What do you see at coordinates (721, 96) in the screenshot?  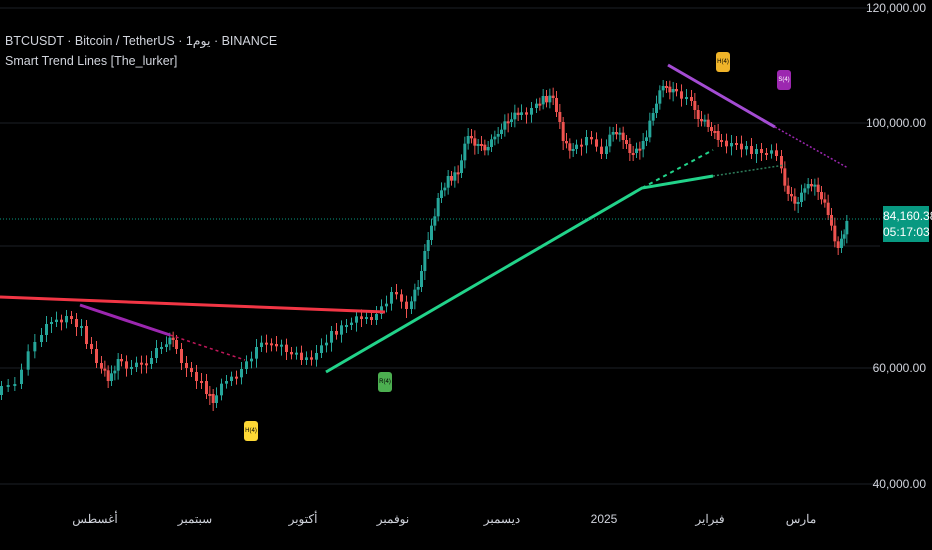 I see `downtrend-line` at bounding box center [721, 96].